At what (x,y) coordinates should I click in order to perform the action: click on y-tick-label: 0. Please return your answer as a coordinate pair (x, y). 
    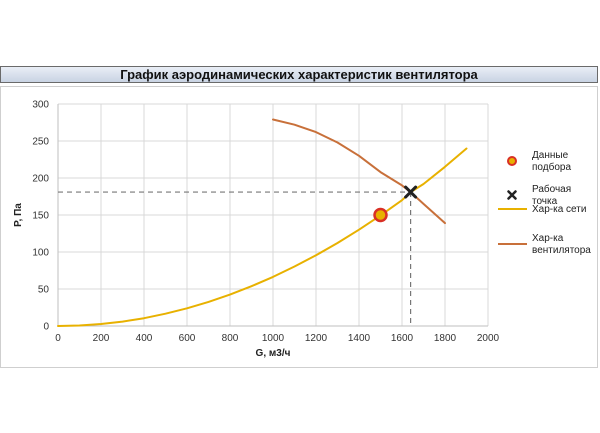
    Looking at the image, I should click on (46, 327).